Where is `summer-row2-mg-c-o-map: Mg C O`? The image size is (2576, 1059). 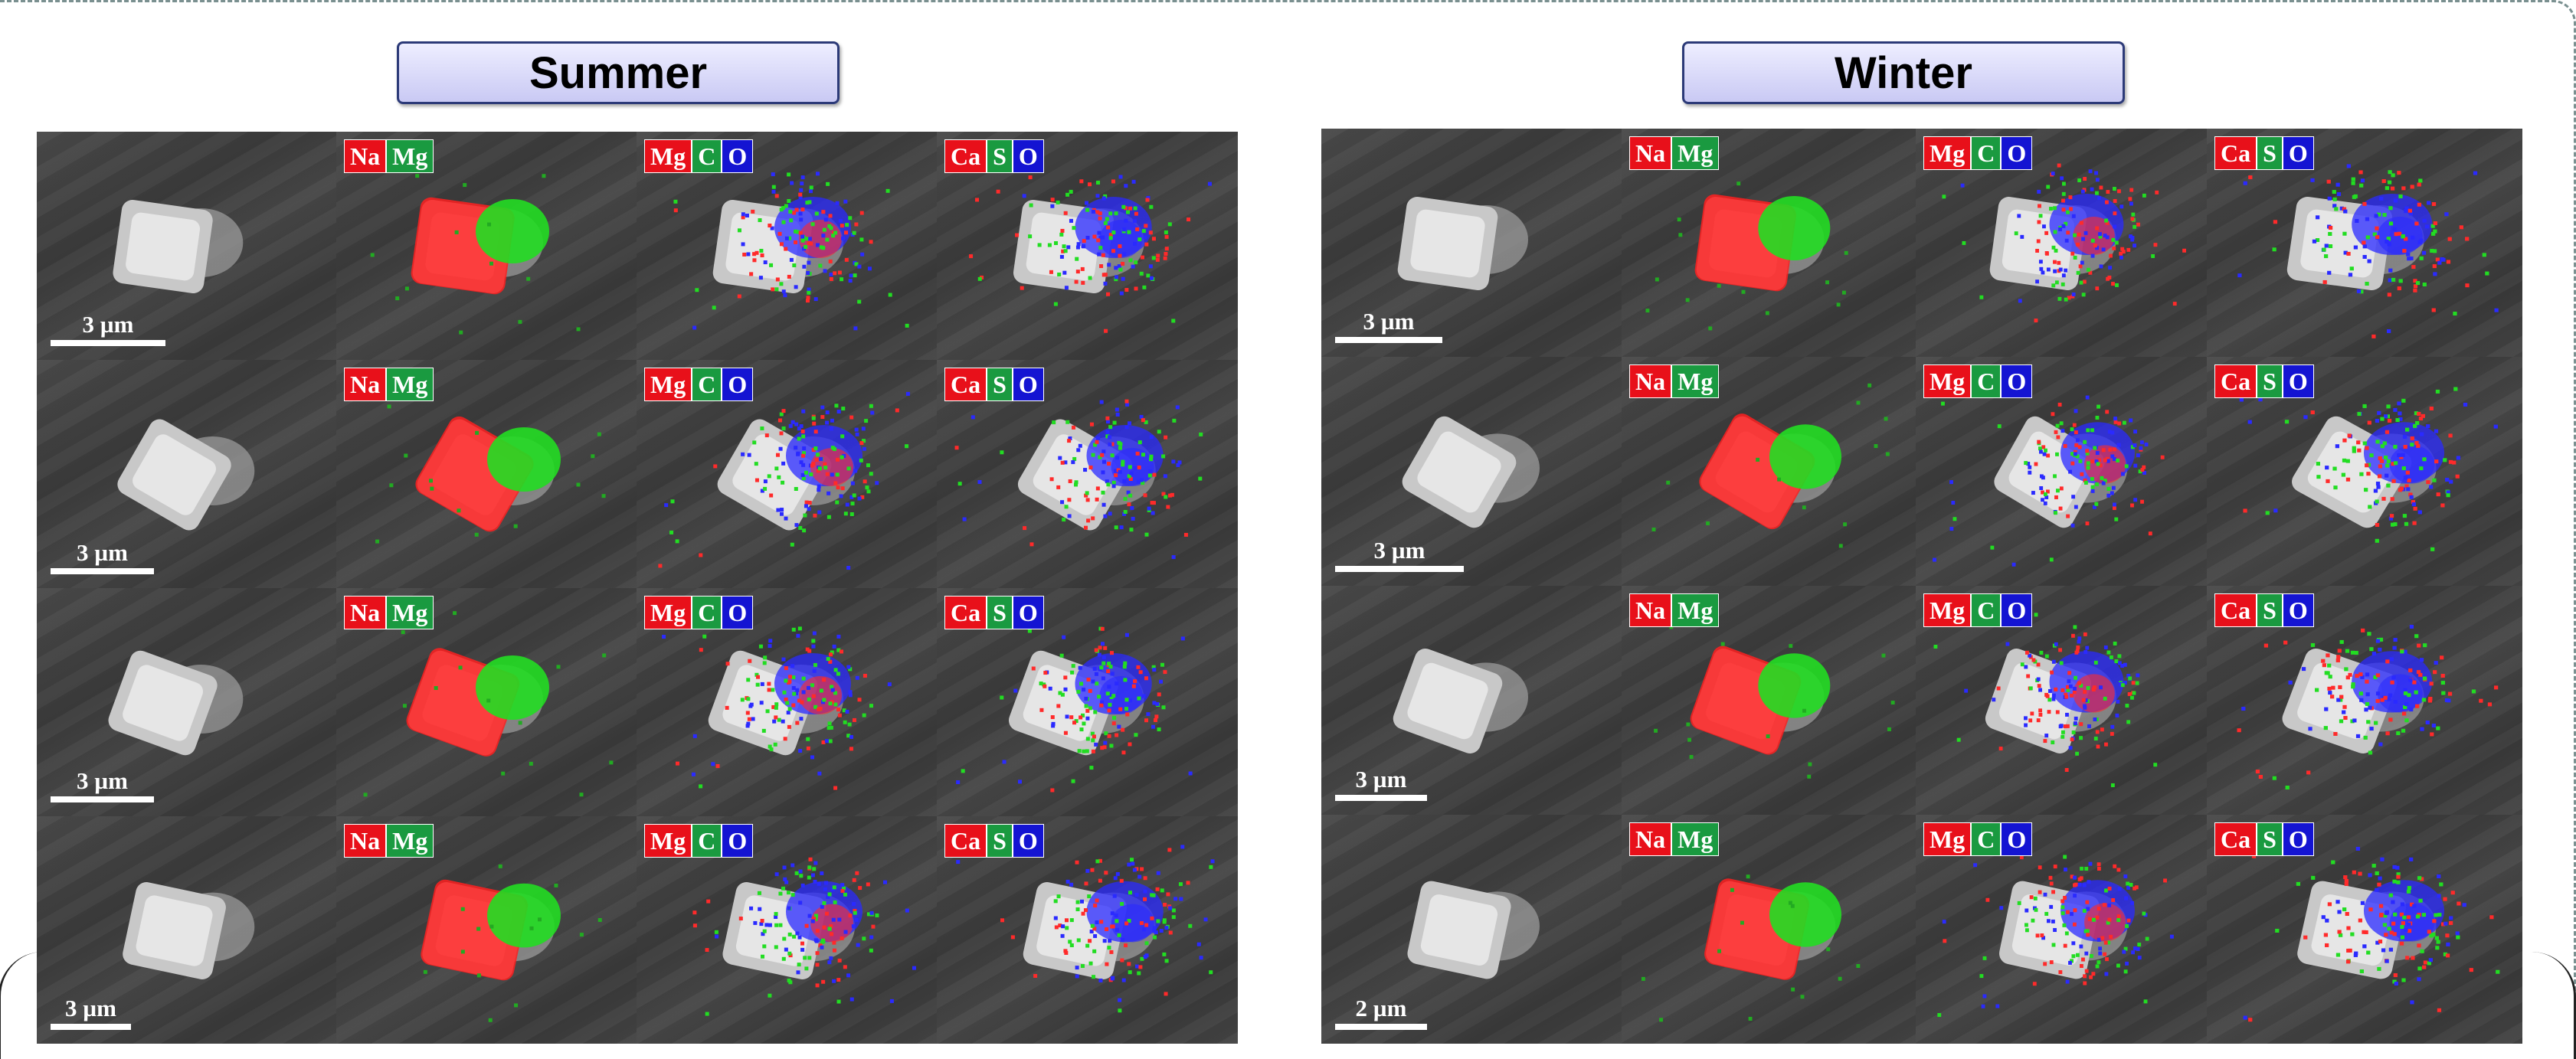 summer-row2-mg-c-o-map: Mg C O is located at coordinates (787, 474).